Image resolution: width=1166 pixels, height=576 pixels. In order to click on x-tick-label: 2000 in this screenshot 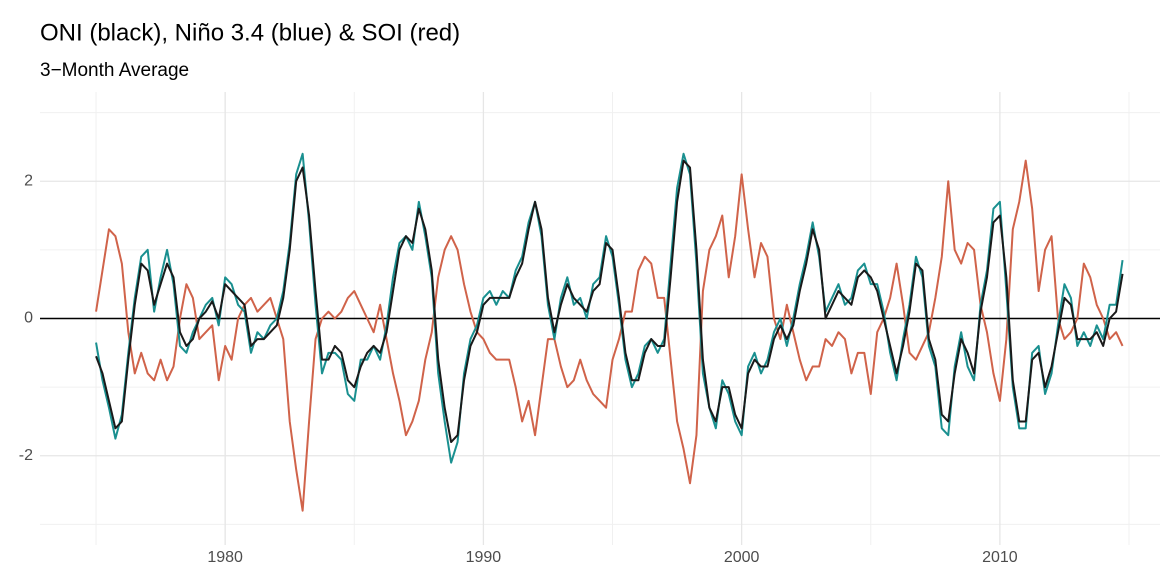, I will do `click(742, 557)`.